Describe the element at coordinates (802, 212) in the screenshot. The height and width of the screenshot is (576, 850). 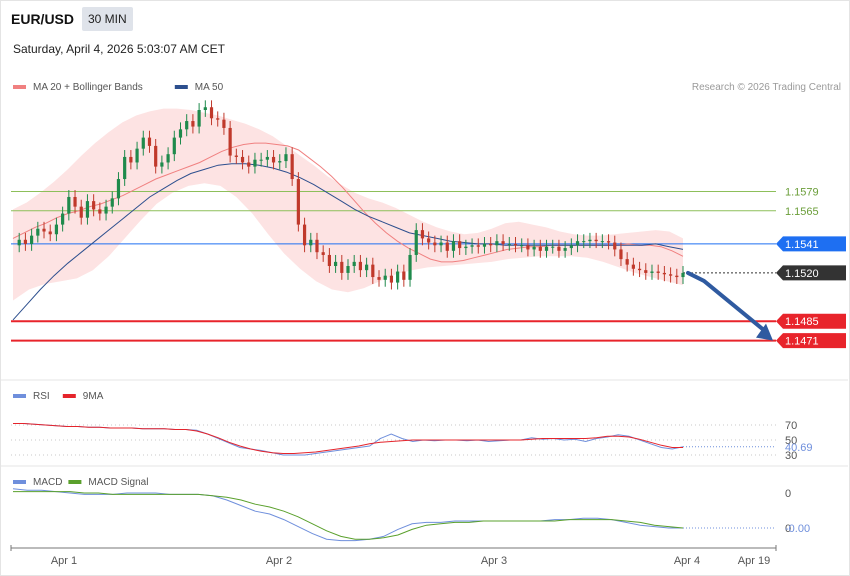
I see `level-label: 1.1565` at that location.